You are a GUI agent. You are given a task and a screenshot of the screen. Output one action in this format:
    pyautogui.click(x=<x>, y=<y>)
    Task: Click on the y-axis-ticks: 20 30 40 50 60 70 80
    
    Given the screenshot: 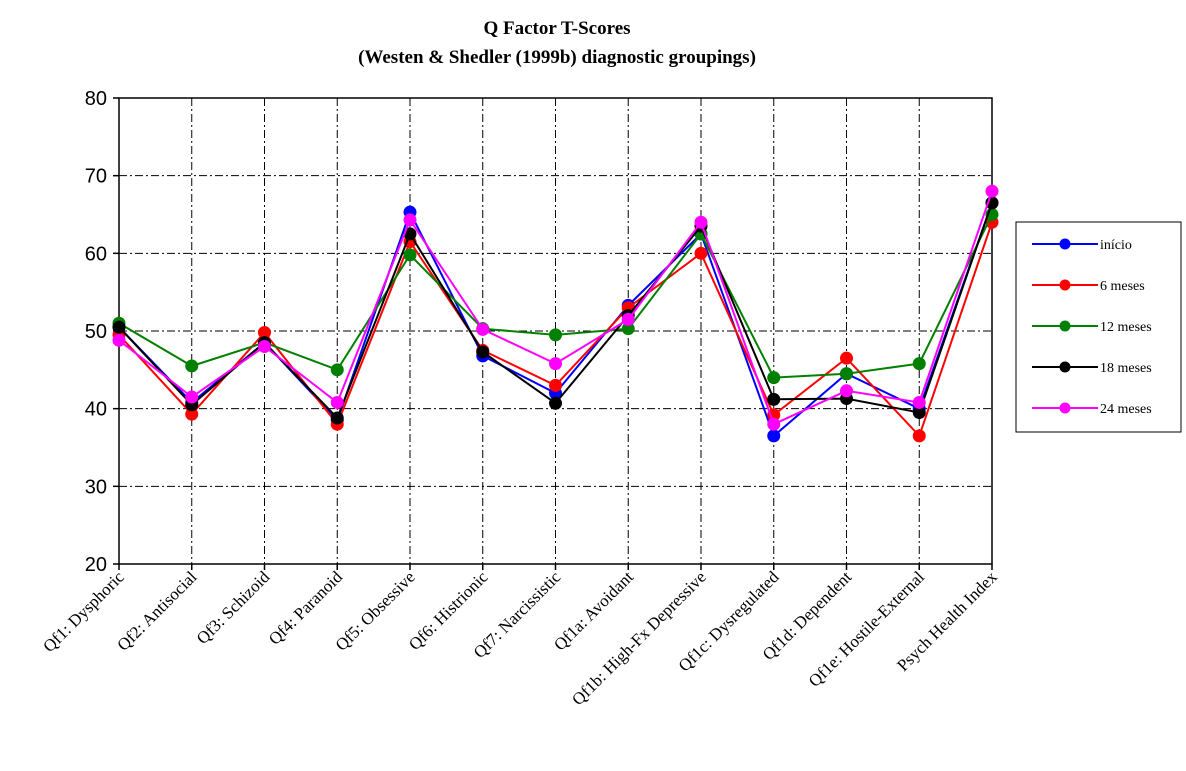 What is the action you would take?
    pyautogui.click(x=102, y=332)
    